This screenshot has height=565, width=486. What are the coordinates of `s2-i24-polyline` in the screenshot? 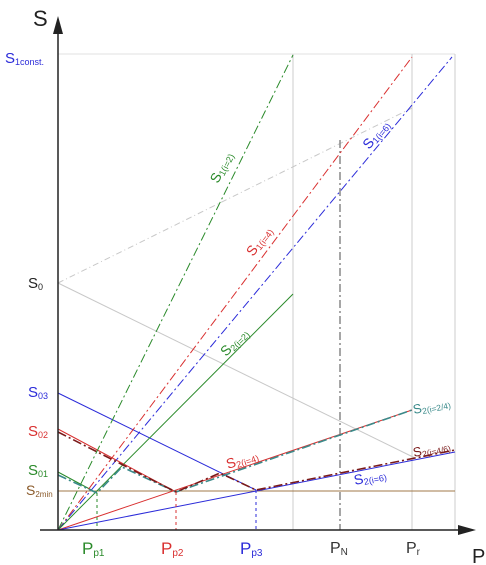 It's located at (235, 451).